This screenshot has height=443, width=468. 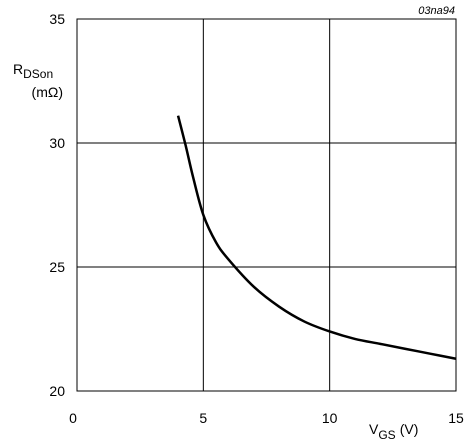 I want to click on x-tick-label: 15, so click(x=456, y=418).